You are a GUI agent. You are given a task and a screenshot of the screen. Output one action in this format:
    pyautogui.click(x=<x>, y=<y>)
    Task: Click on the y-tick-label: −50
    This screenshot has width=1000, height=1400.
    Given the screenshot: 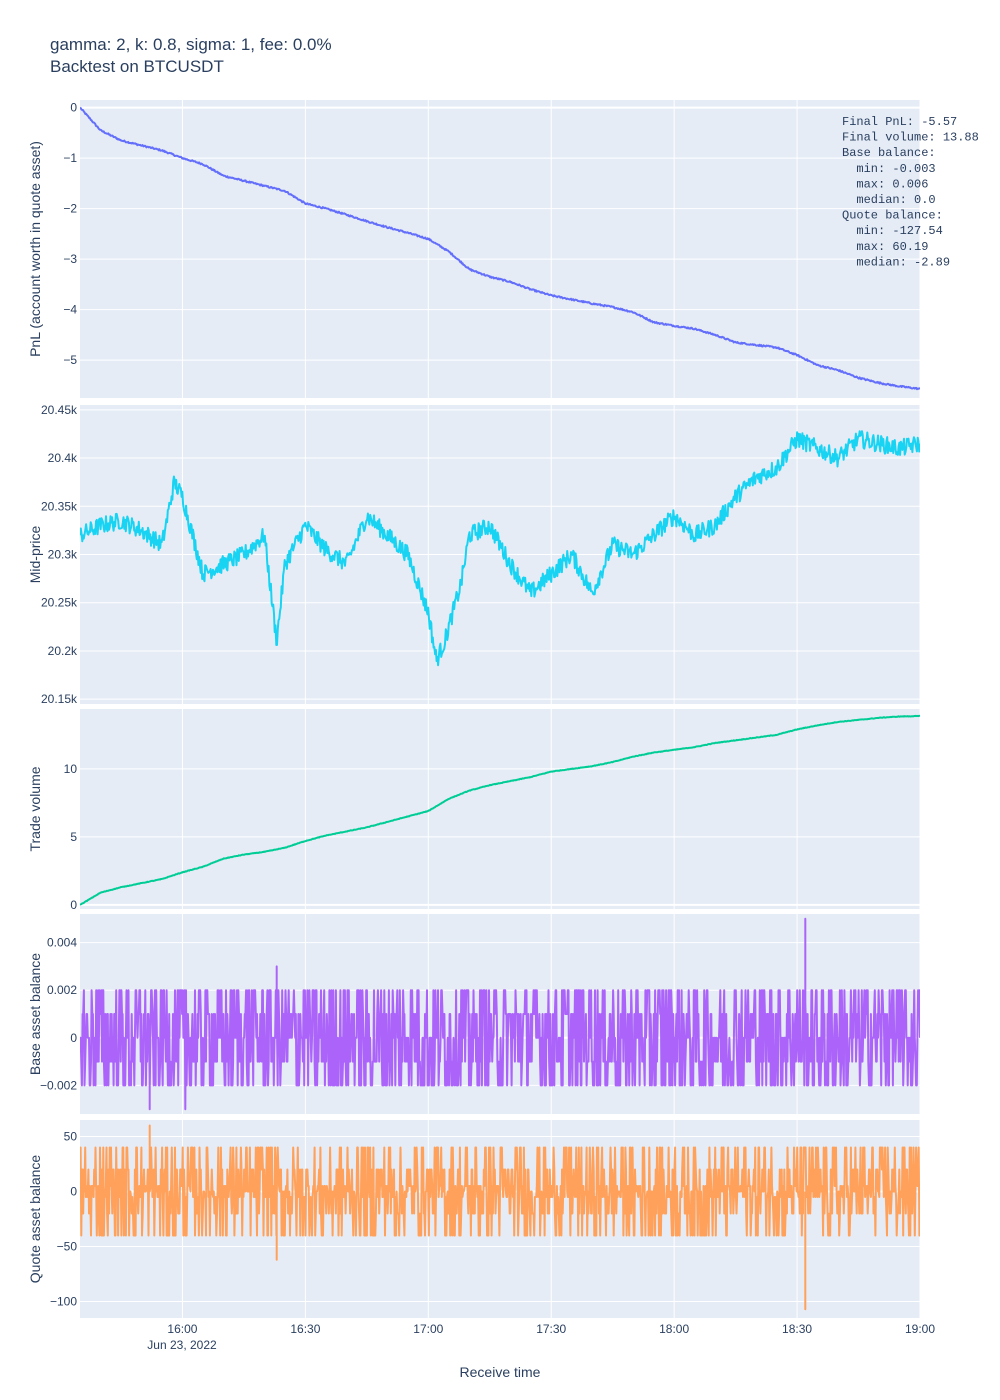 What is the action you would take?
    pyautogui.click(x=67, y=1247)
    